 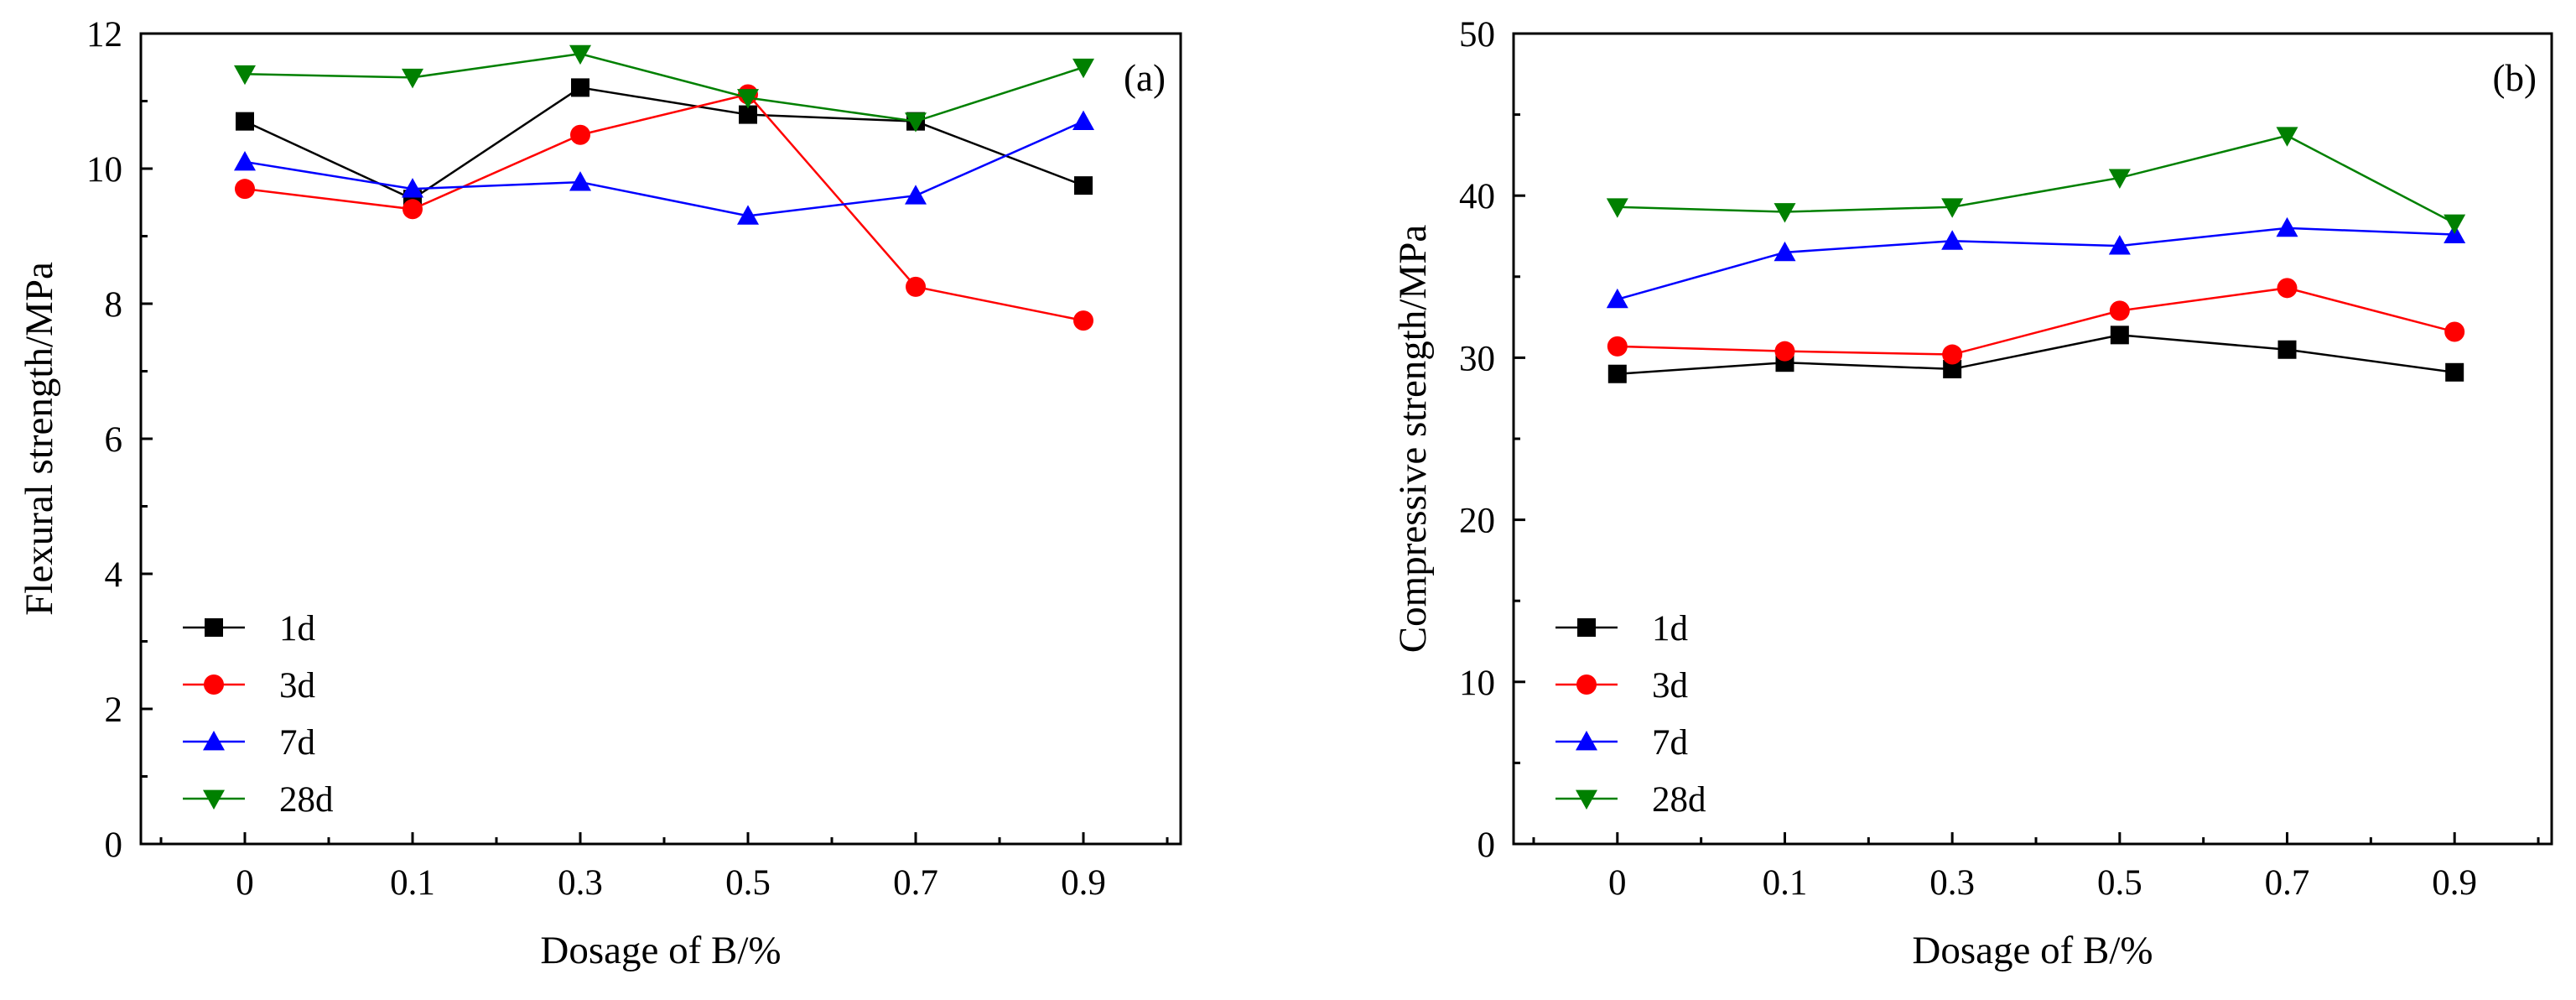 I want to click on y-tick-label: 30, so click(x=1477, y=358).